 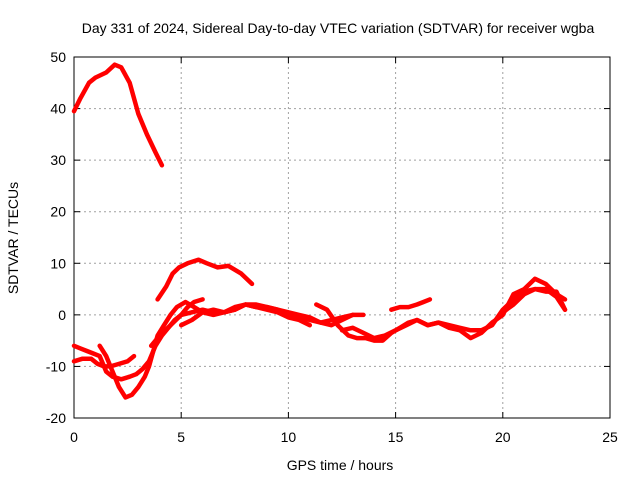 What do you see at coordinates (56, 418) in the screenshot?
I see `y-tick-label: -20` at bounding box center [56, 418].